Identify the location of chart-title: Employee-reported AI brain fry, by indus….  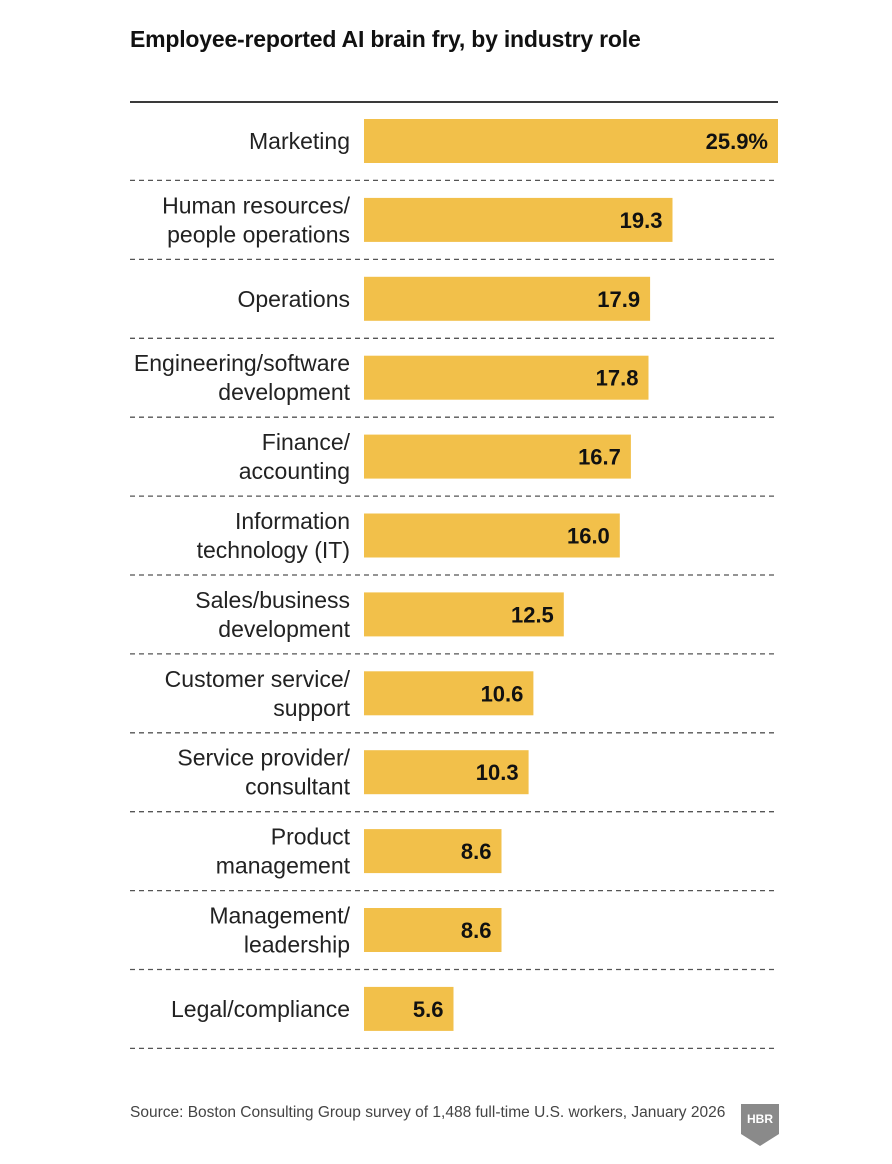
(385, 39).